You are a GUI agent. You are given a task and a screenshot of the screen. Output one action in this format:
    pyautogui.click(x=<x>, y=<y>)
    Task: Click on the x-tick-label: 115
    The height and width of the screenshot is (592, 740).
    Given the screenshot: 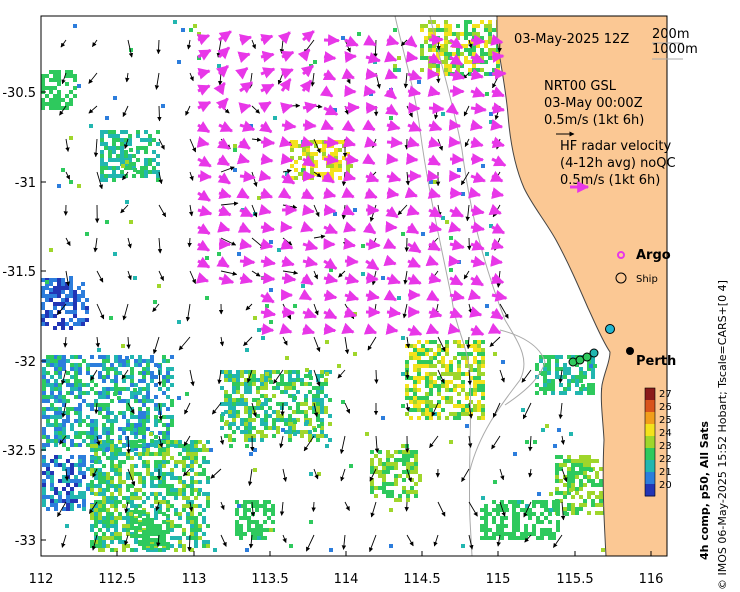 What is the action you would take?
    pyautogui.click(x=498, y=579)
    